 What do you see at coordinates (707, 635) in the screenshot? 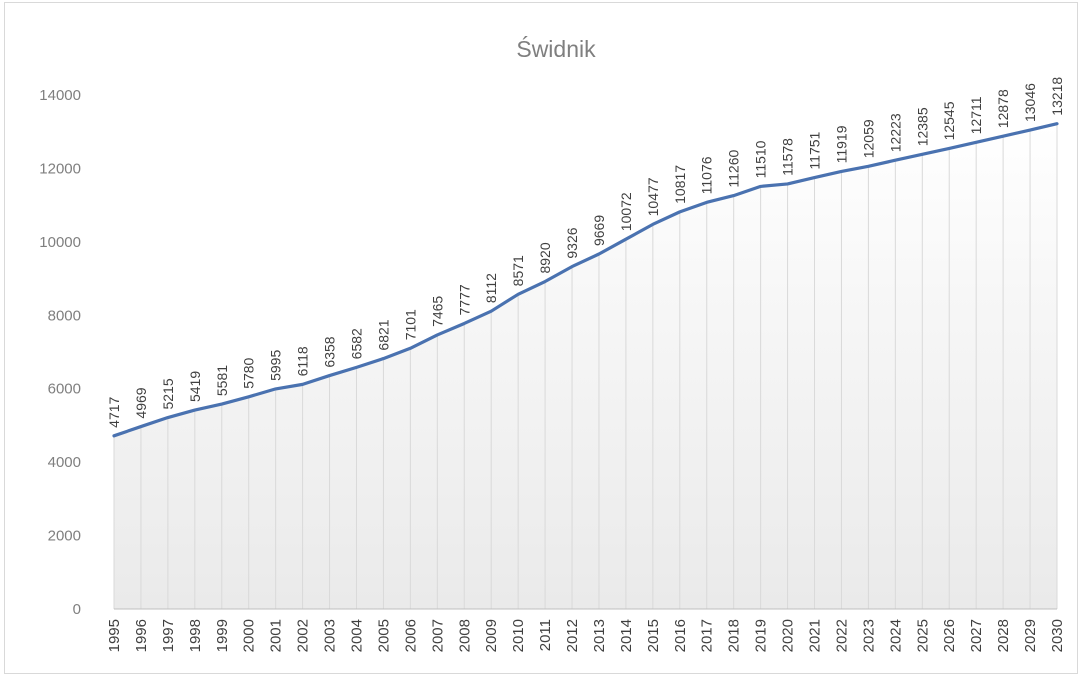
I see `x-tick-label: 2017` at bounding box center [707, 635].